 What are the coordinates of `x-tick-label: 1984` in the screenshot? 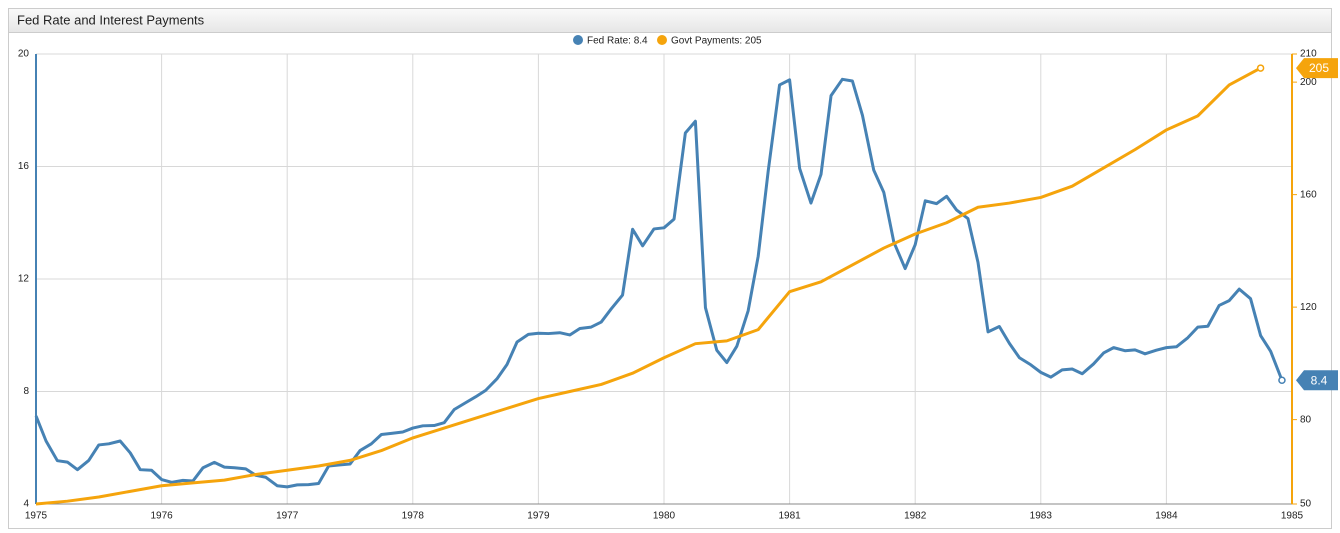 It's located at (1166, 516).